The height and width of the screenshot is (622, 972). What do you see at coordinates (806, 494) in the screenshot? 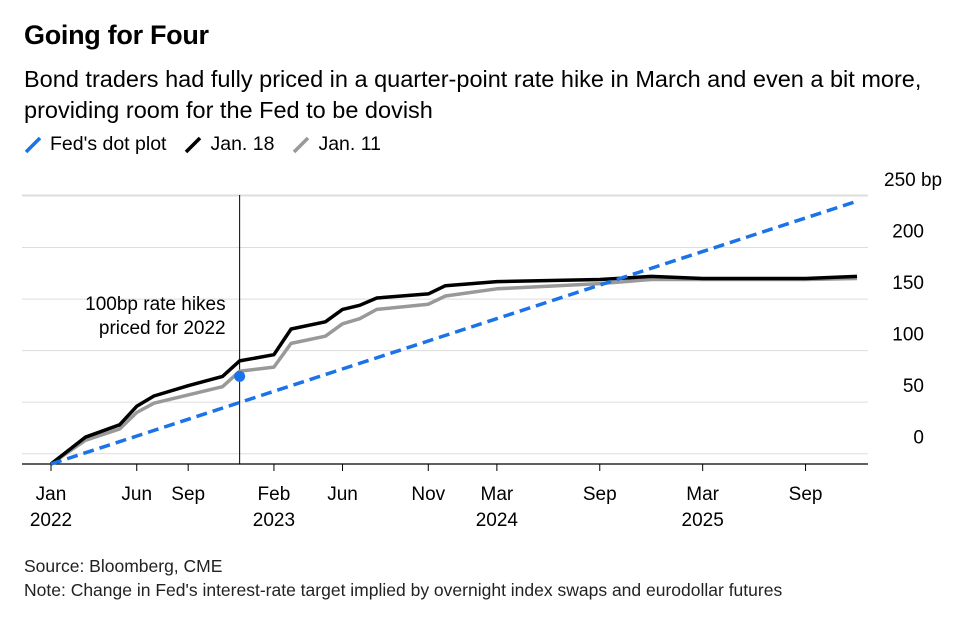
I see `x-tick-label-9: Sep` at bounding box center [806, 494].